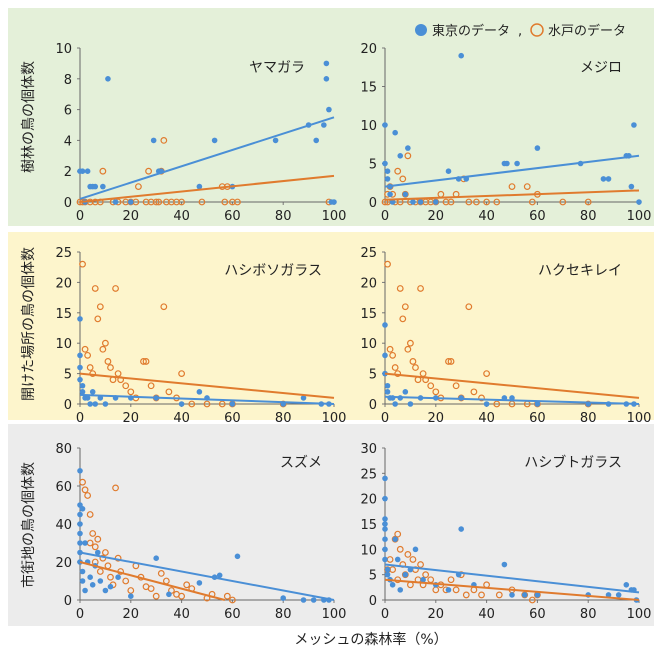 This screenshot has height=658, width=663. Describe the element at coordinates (273, 271) in the screenshot. I see `panel-title: ハシボソガラス` at that location.